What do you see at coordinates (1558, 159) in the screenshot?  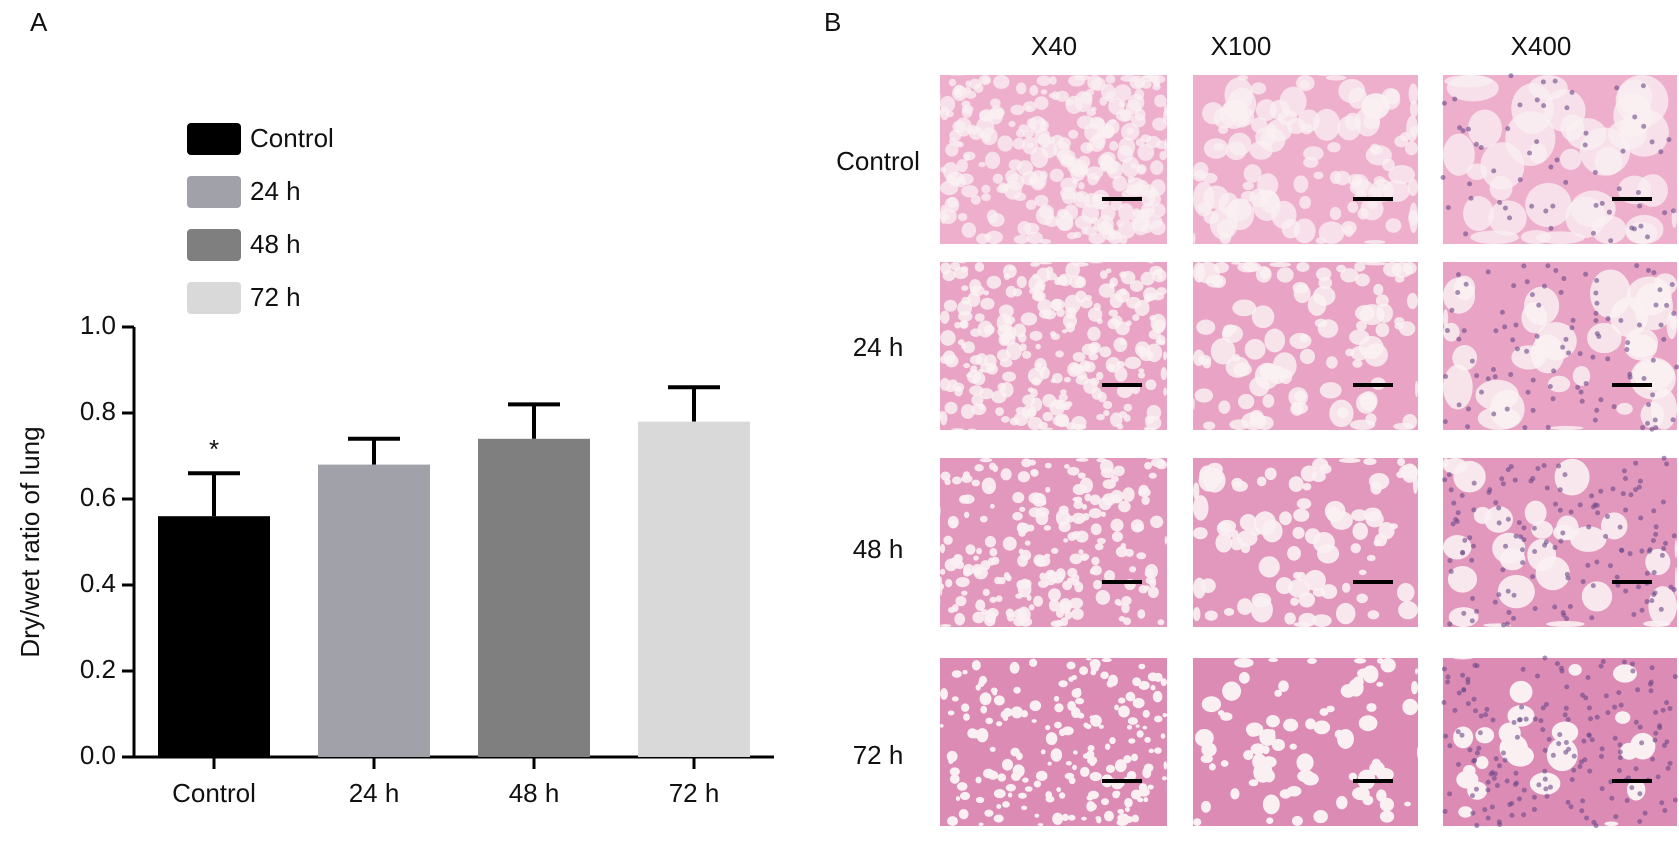 I see `micrograph` at bounding box center [1558, 159].